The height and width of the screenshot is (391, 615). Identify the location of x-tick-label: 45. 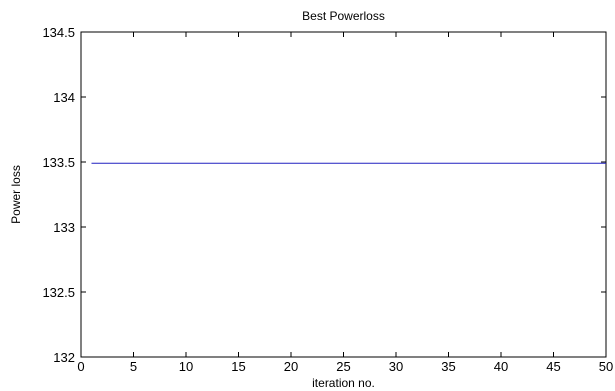
(553, 366).